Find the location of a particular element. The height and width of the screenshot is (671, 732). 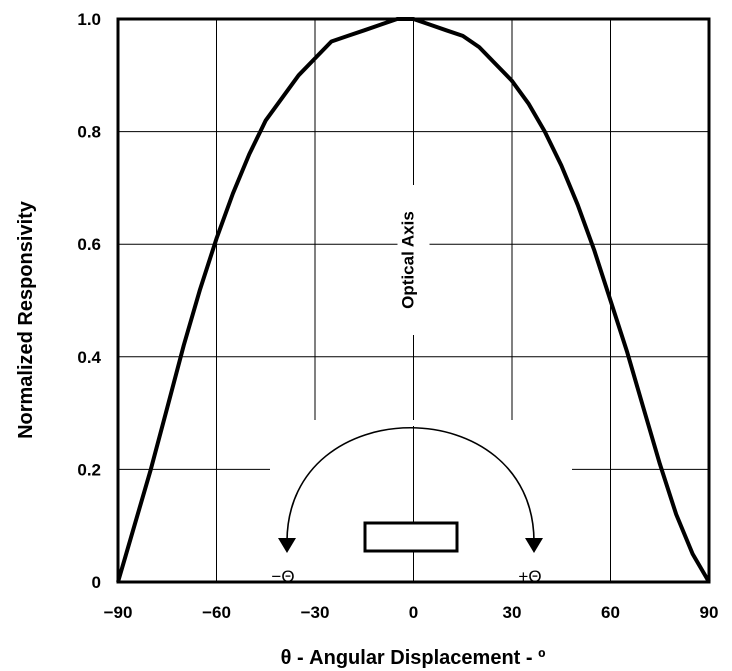

x-tick-label: 30 is located at coordinates (512, 612).